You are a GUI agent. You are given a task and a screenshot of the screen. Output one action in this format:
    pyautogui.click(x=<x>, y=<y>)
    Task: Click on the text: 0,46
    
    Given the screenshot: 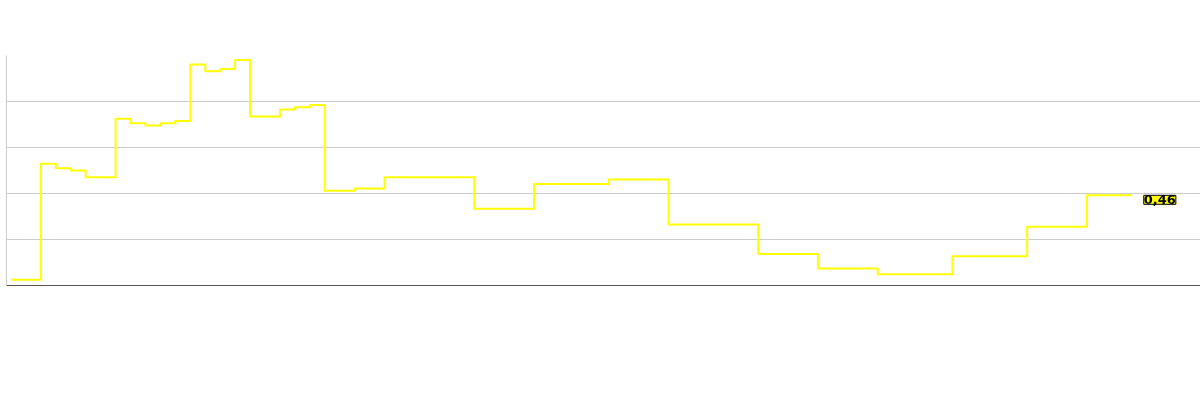 What is the action you would take?
    pyautogui.click(x=1159, y=200)
    